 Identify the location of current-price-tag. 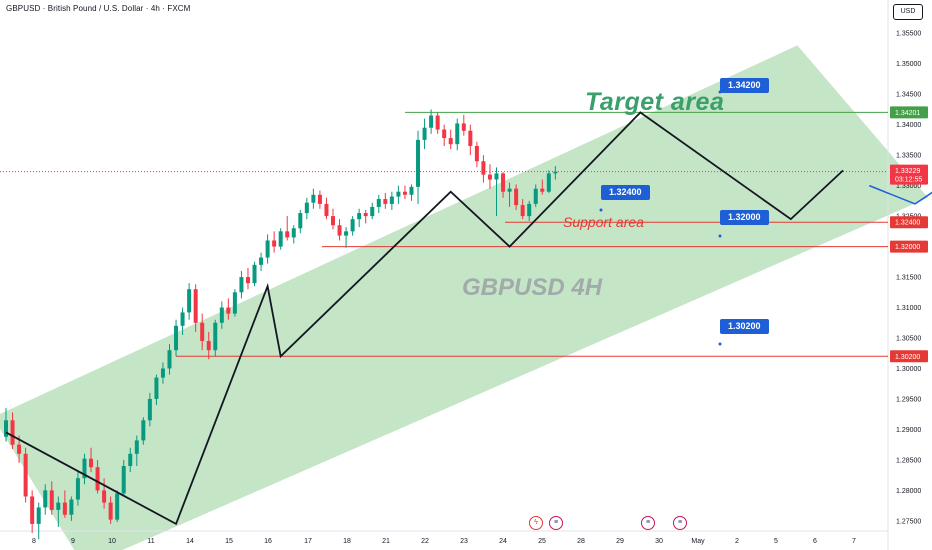
(909, 174).